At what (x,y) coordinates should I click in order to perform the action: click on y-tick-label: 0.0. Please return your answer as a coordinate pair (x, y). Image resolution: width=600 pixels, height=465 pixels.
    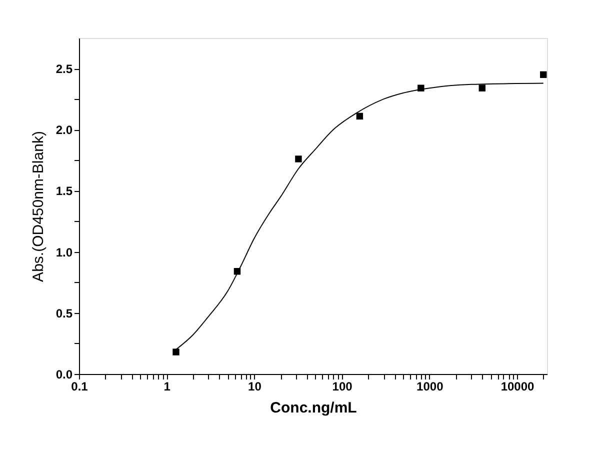
    Looking at the image, I should click on (64, 375).